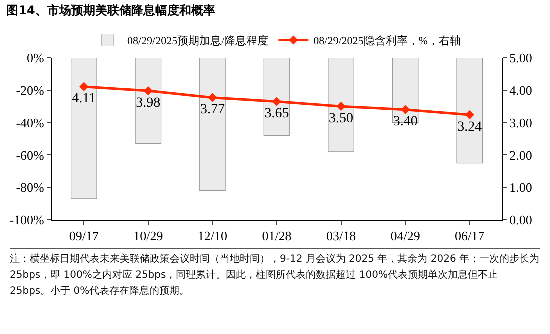 The width and height of the screenshot is (550, 334). I want to click on data-label: 3.24, so click(470, 127).